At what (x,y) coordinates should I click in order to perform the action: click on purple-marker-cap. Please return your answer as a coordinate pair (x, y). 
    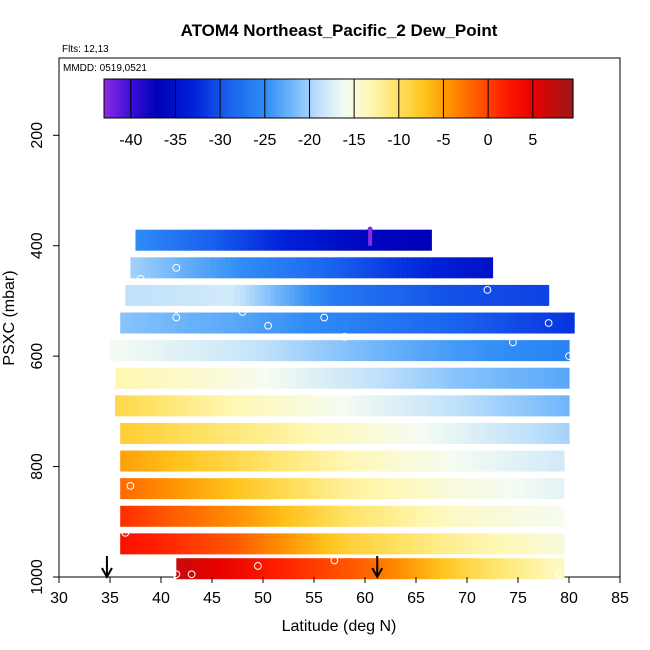
    Looking at the image, I should click on (370, 229).